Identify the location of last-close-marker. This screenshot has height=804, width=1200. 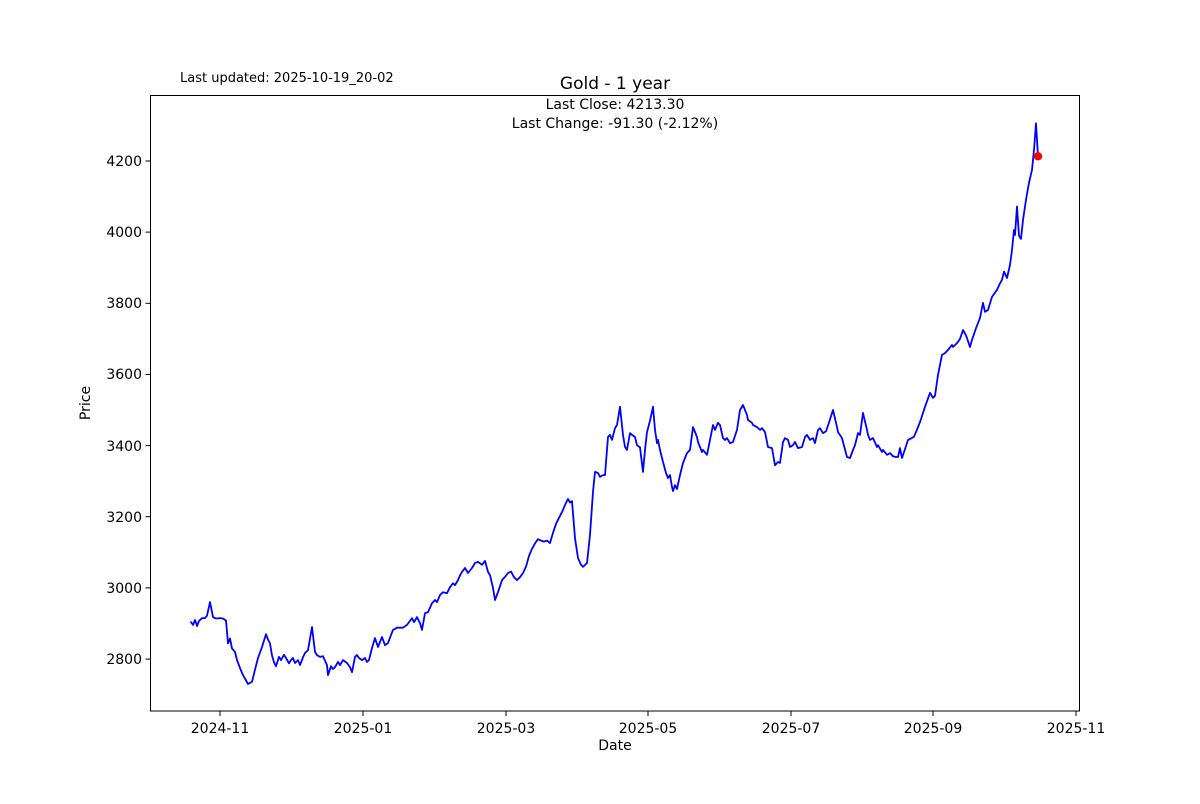
(1038, 156).